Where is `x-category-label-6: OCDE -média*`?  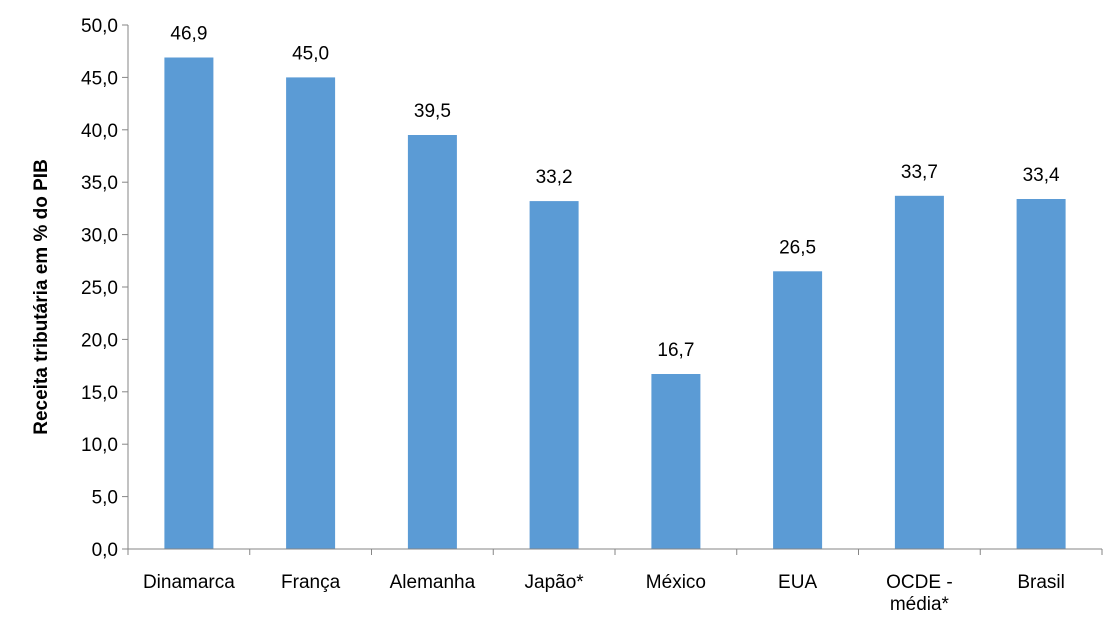
x-category-label-6: OCDE -média* is located at coordinates (919, 593).